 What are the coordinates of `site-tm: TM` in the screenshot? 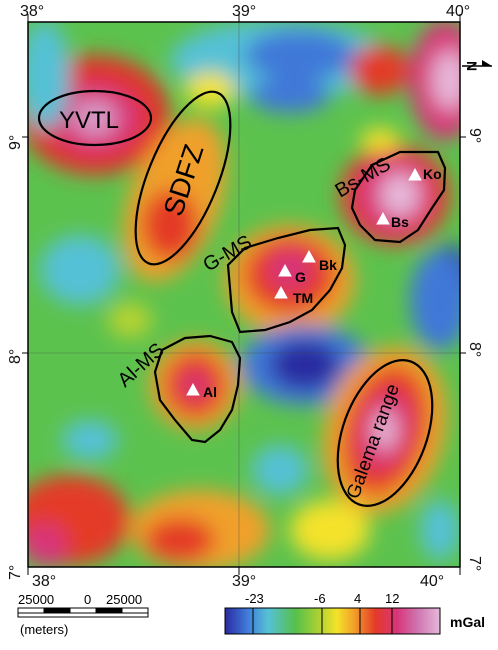 It's located at (293, 295).